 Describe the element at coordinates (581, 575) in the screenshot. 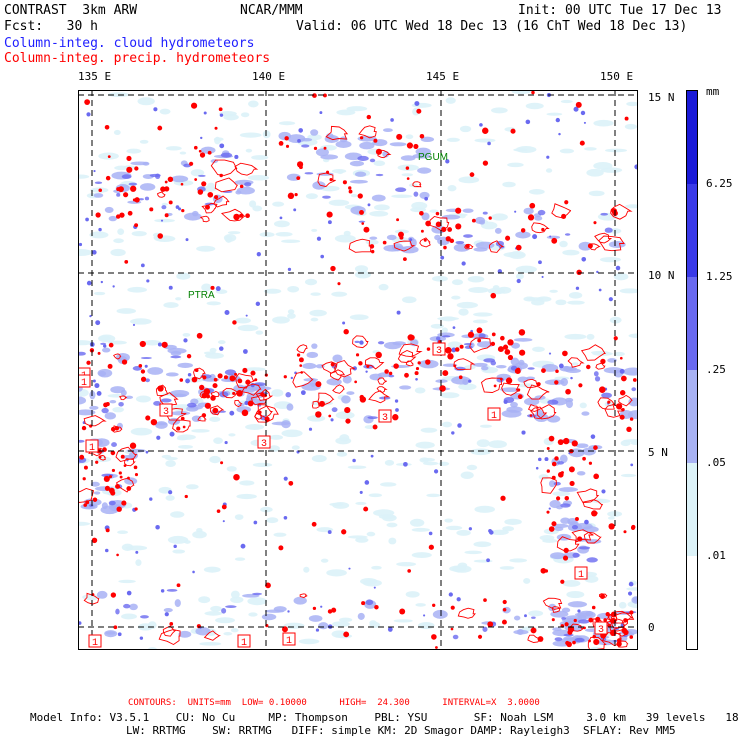

I see `contour-value: 1` at that location.